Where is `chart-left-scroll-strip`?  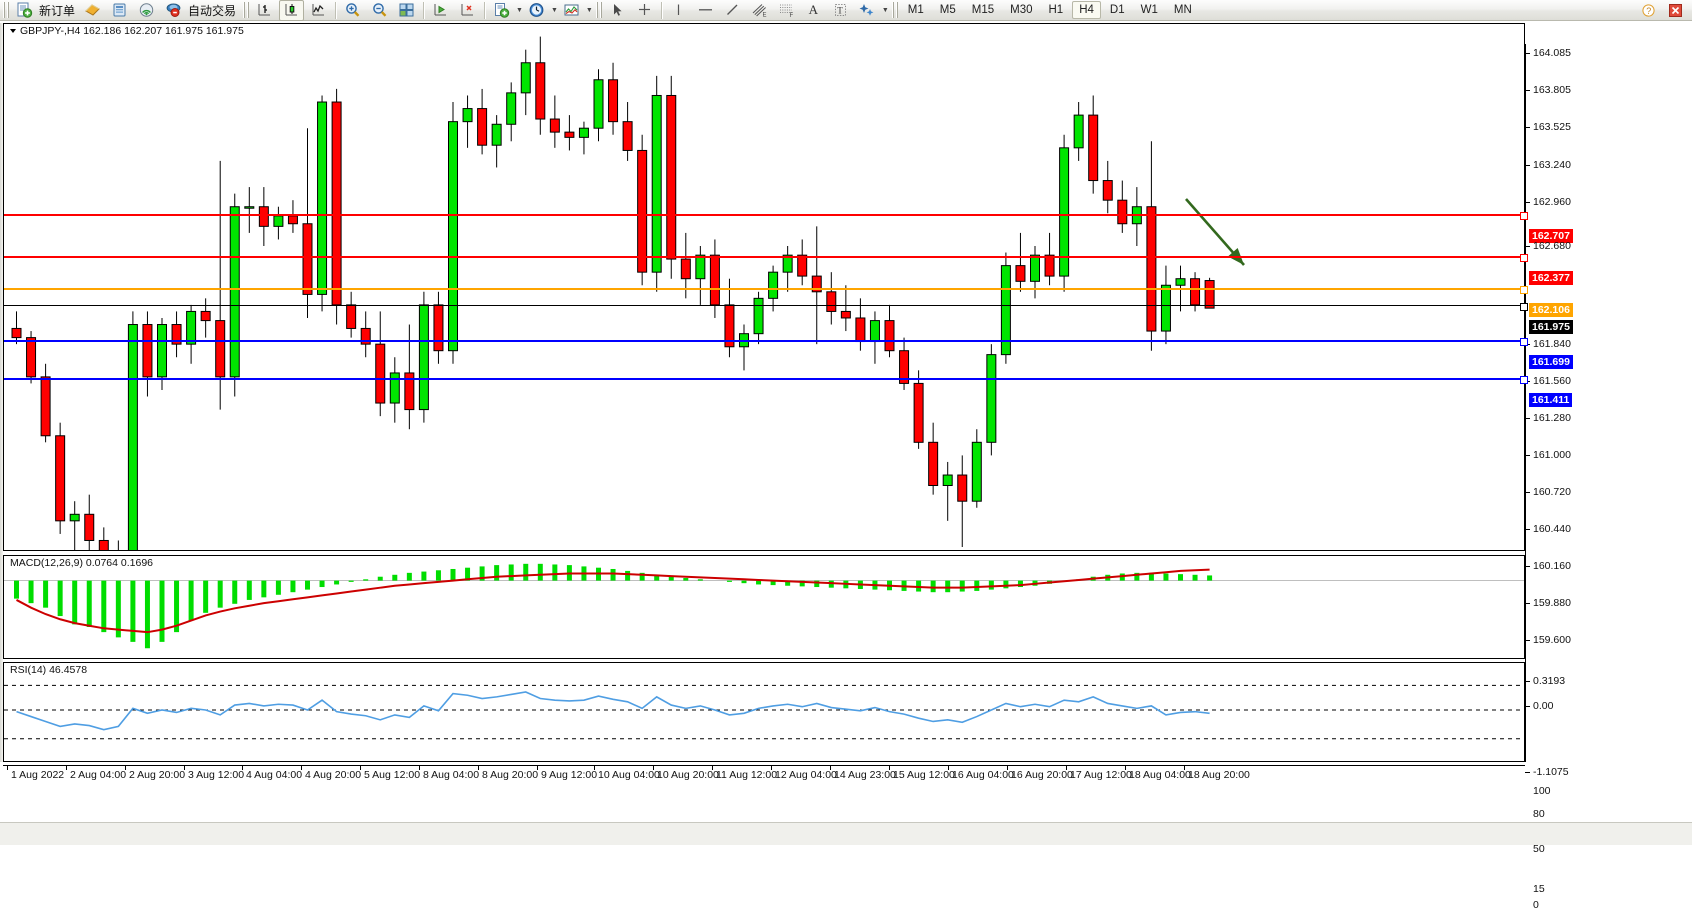
chart-left-scroll-strip is located at coordinates (1, 392).